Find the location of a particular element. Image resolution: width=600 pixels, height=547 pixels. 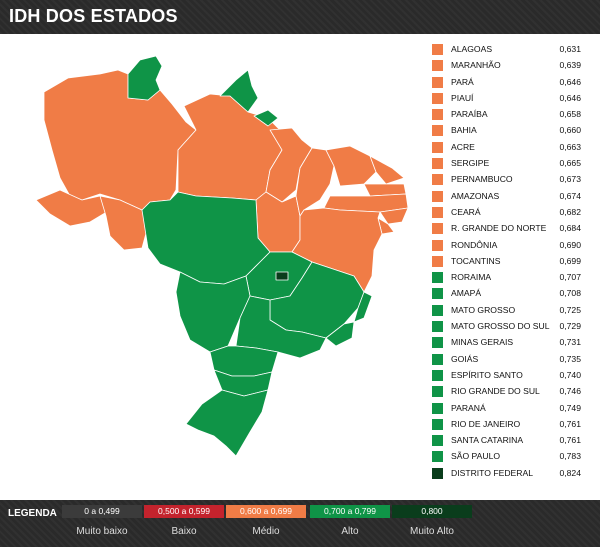

state-name: RIO DE JANEIRO is located at coordinates (486, 423).